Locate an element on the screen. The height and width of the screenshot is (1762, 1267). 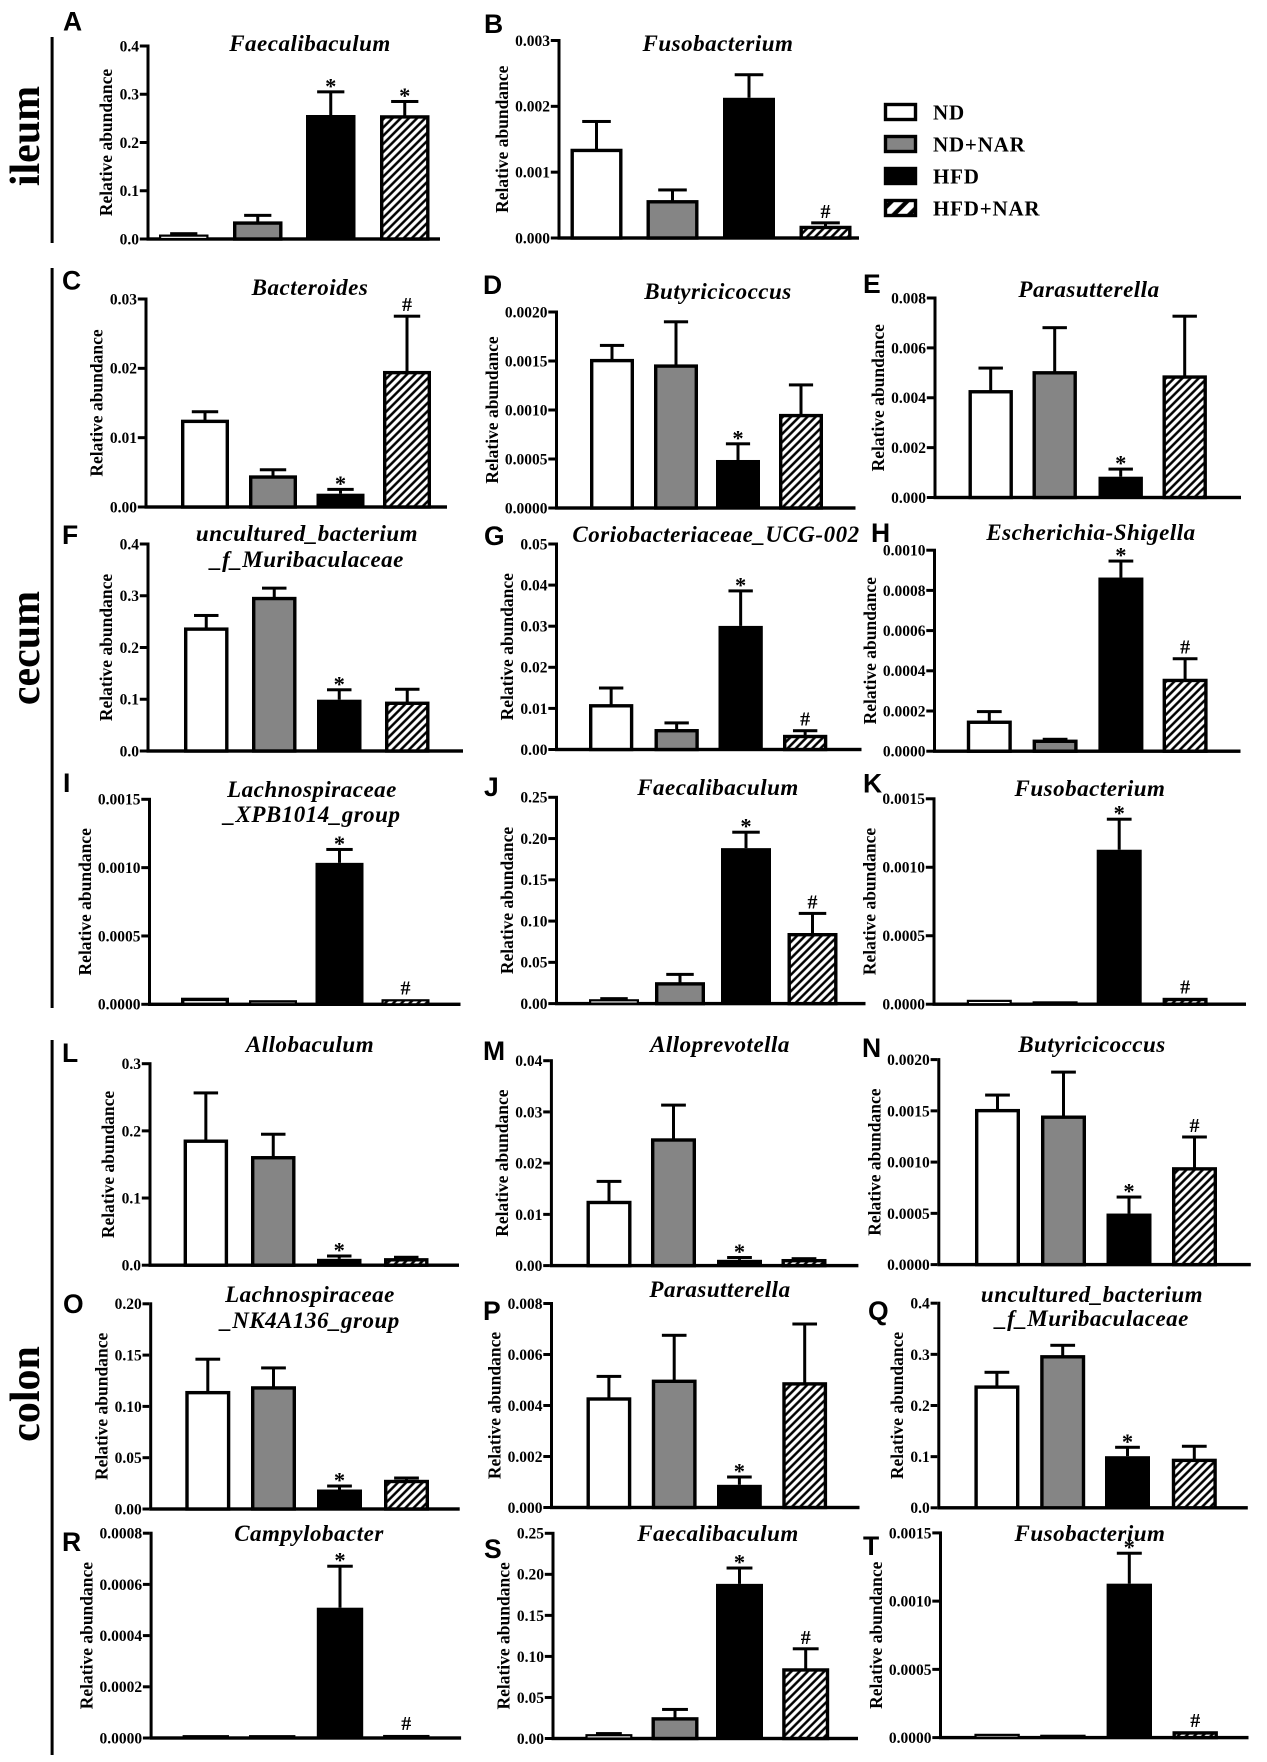
svg-text: Parasutterella is located at coordinates (719, 1289).